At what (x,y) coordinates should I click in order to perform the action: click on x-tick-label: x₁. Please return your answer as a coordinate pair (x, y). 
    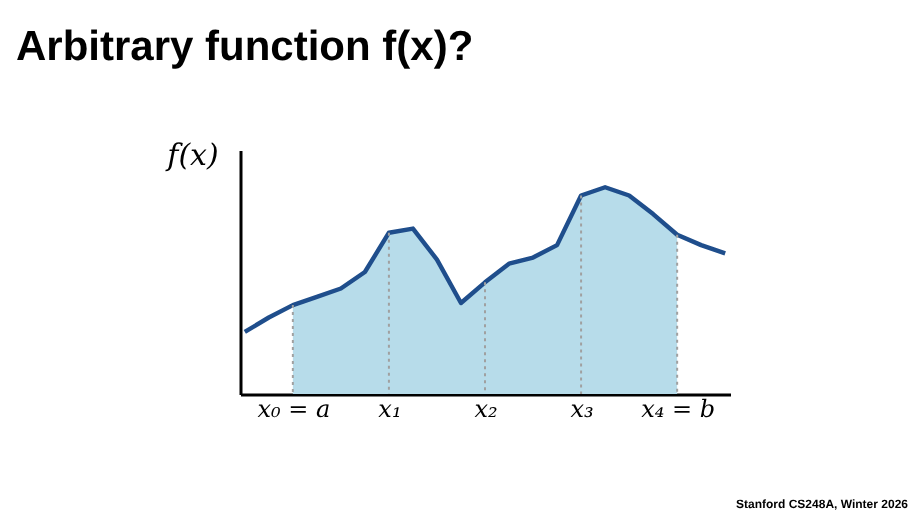
    Looking at the image, I should click on (390, 409).